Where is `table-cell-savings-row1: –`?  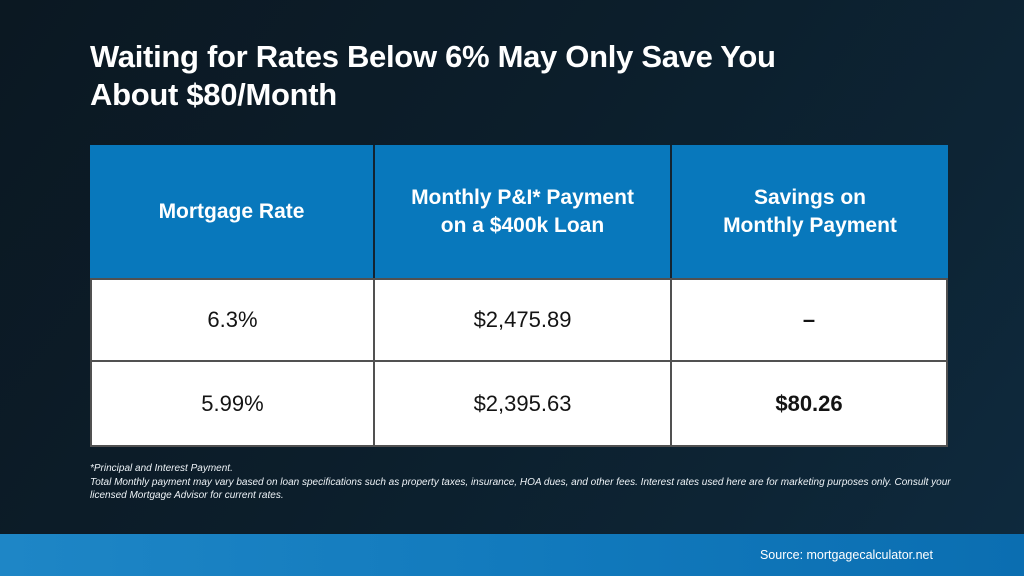 table-cell-savings-row1: – is located at coordinates (810, 320).